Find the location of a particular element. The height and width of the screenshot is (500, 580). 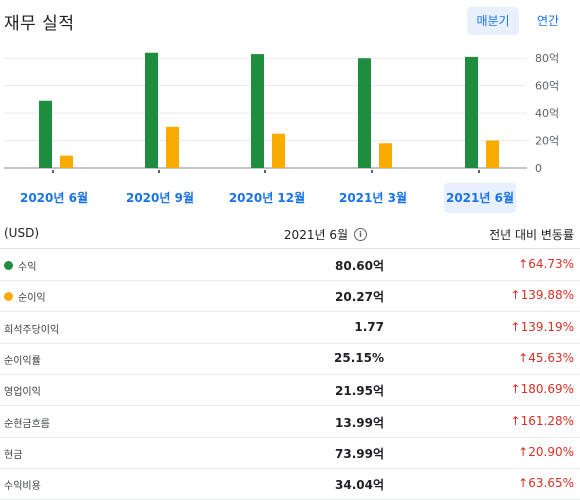

row-value: 20.27억 is located at coordinates (359, 297).